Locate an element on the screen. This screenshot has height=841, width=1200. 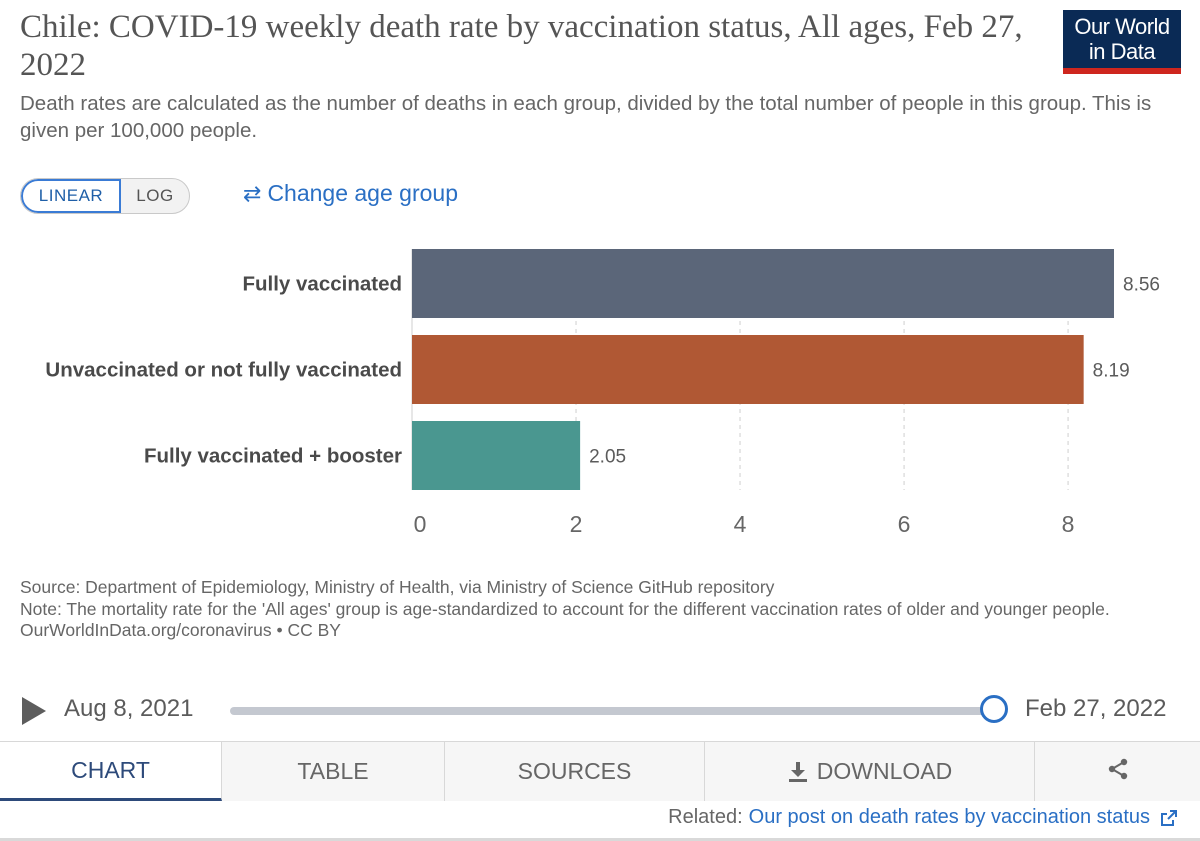
category-label: Unvaccinated or not fully vaccinated is located at coordinates (223, 370).